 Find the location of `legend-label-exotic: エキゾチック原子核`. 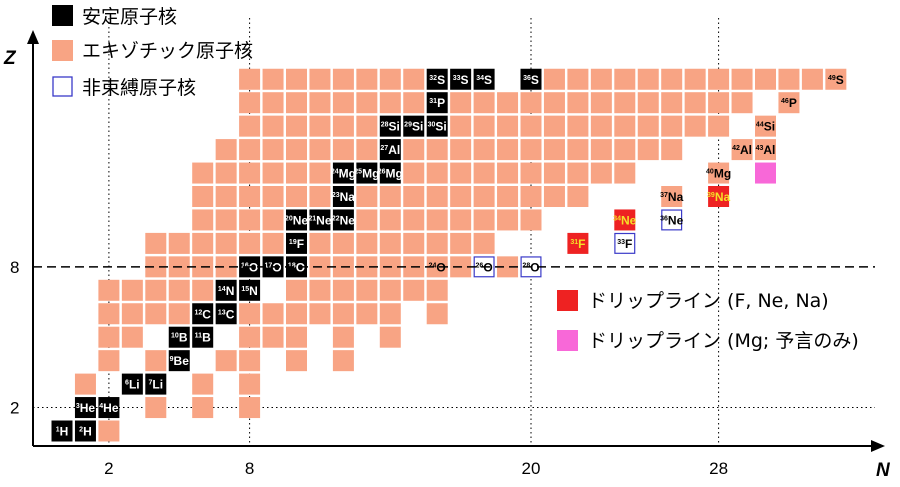

legend-label-exotic: エキゾチック原子核 is located at coordinates (167, 51).